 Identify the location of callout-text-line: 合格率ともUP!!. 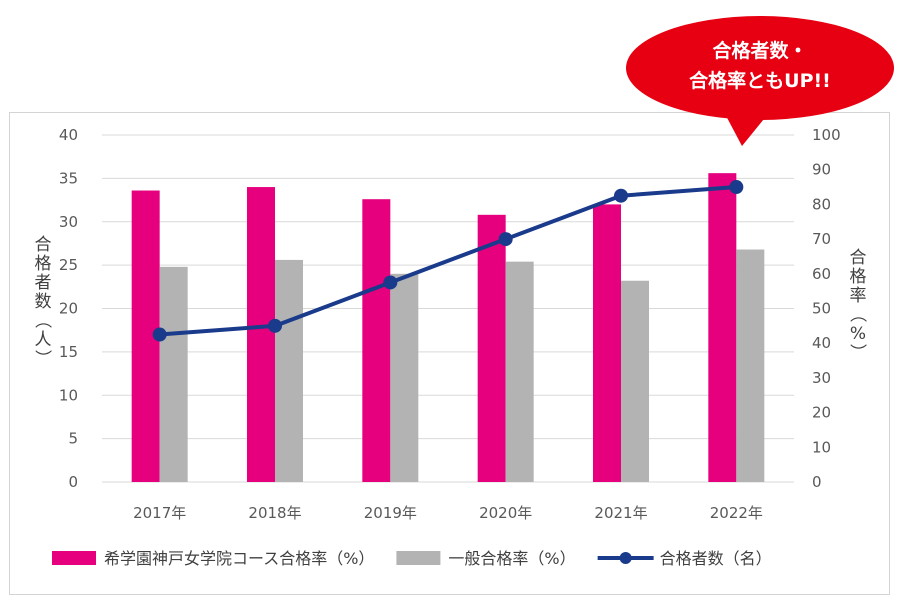
(760, 80).